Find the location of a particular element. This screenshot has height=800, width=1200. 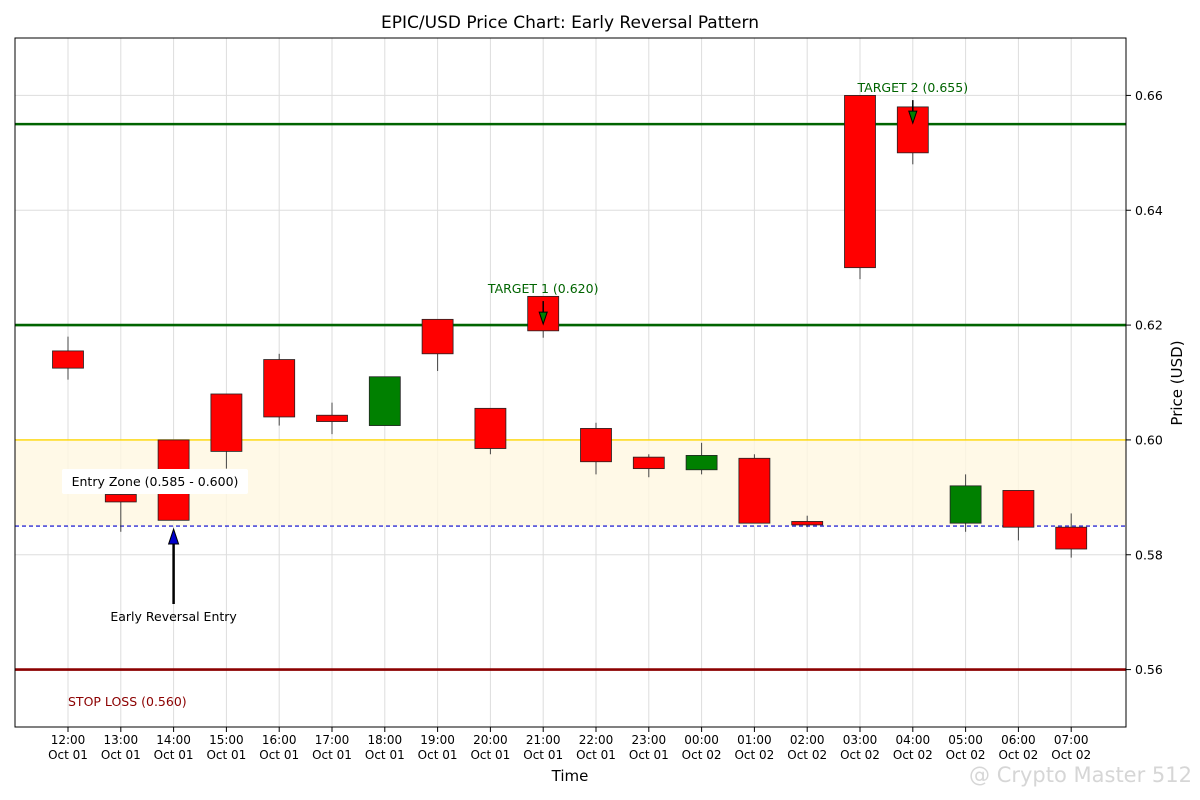

y-tick-label: 0.58 is located at coordinates (1149, 554).